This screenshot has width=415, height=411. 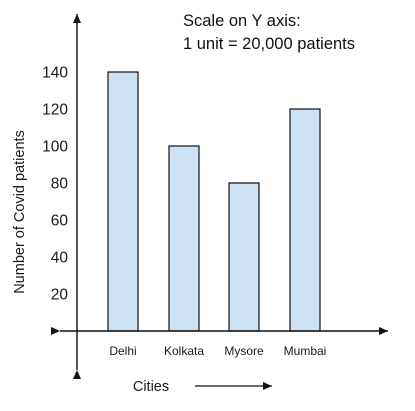 I want to click on x-category-labels: Delhi Kolkata Mysore Mumbai, so click(x=217, y=351).